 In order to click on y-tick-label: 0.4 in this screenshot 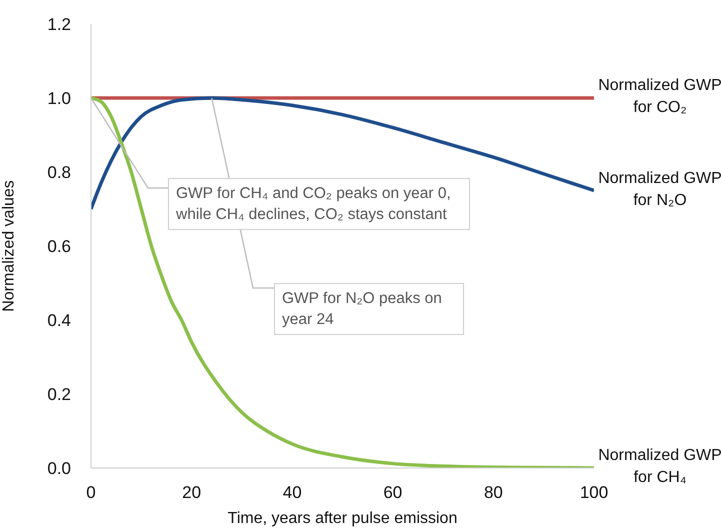, I will do `click(59, 320)`.